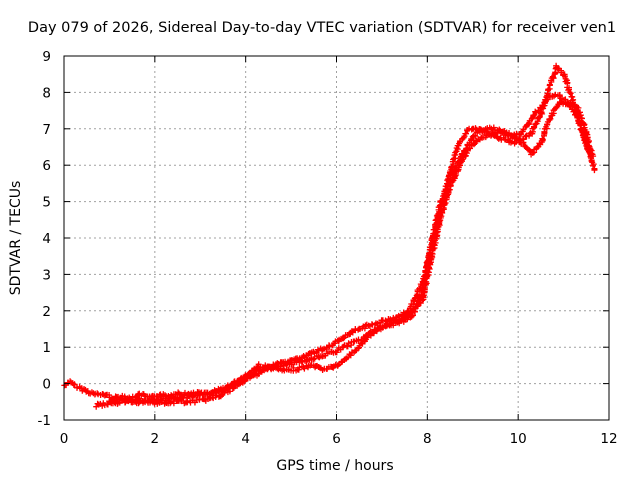 This screenshot has width=640, height=480. Describe the element at coordinates (46, 275) in the screenshot. I see `y-tick-label: 3` at that location.